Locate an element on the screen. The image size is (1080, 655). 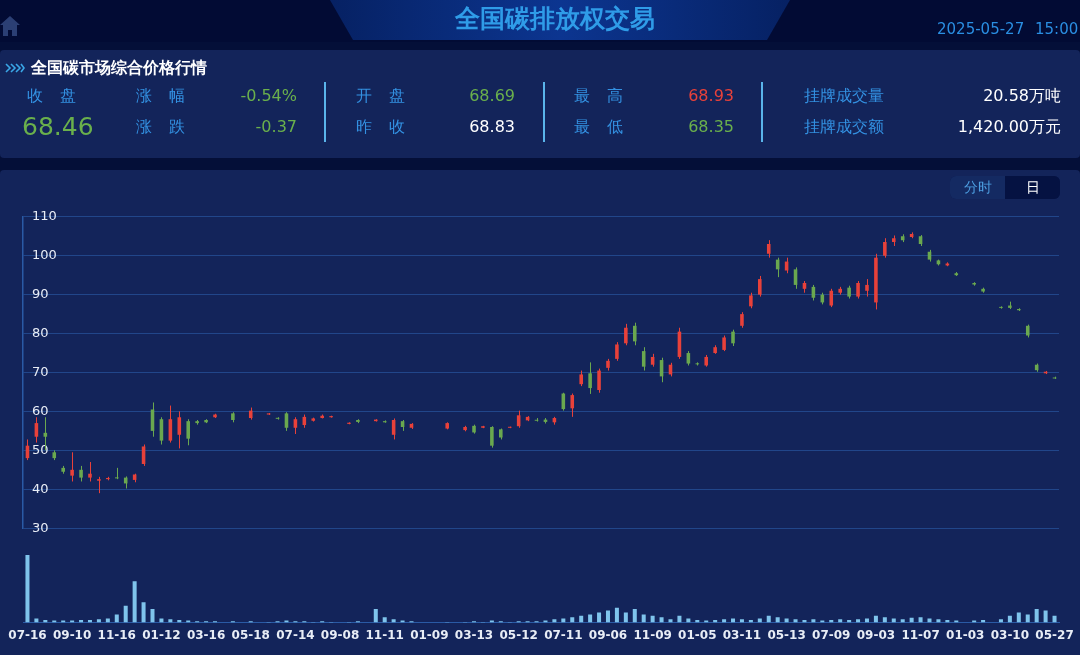
y-tick-label: 80 is located at coordinates (40, 332).